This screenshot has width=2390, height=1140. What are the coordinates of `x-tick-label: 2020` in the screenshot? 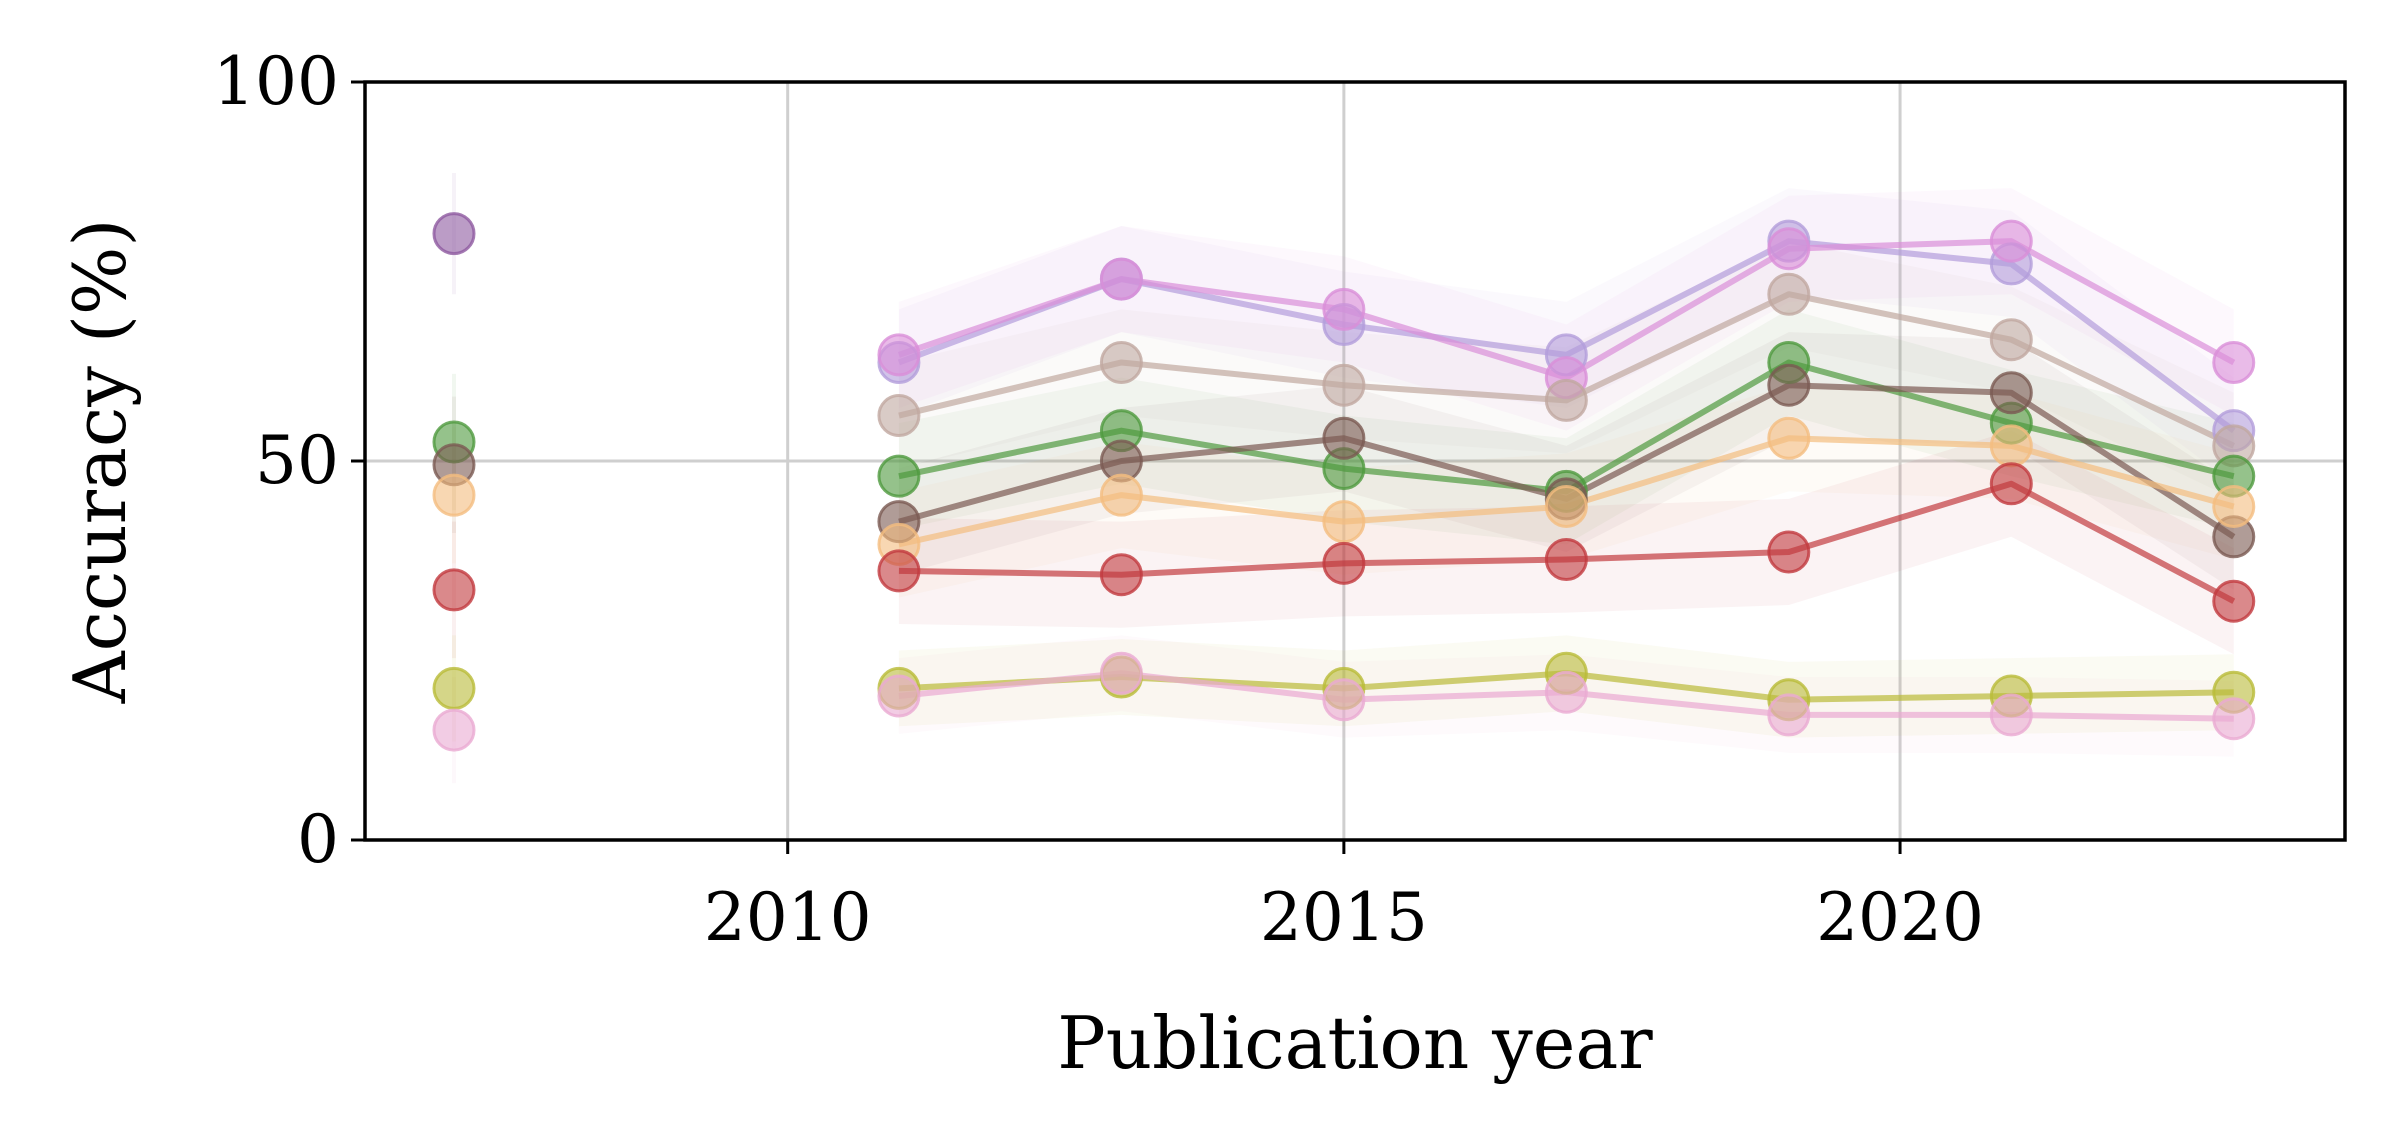 It's located at (1900, 917).